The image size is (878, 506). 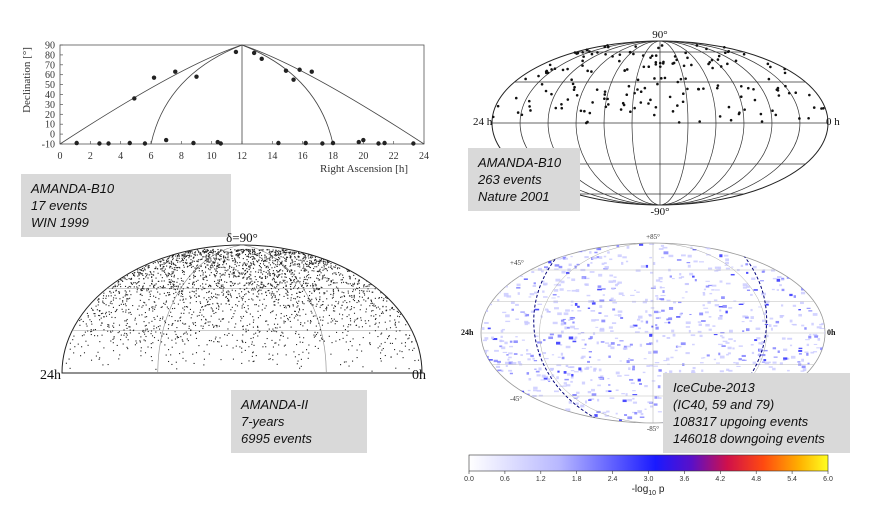 What do you see at coordinates (196, 94) in the screenshot?
I see `meridian-curve` at bounding box center [196, 94].